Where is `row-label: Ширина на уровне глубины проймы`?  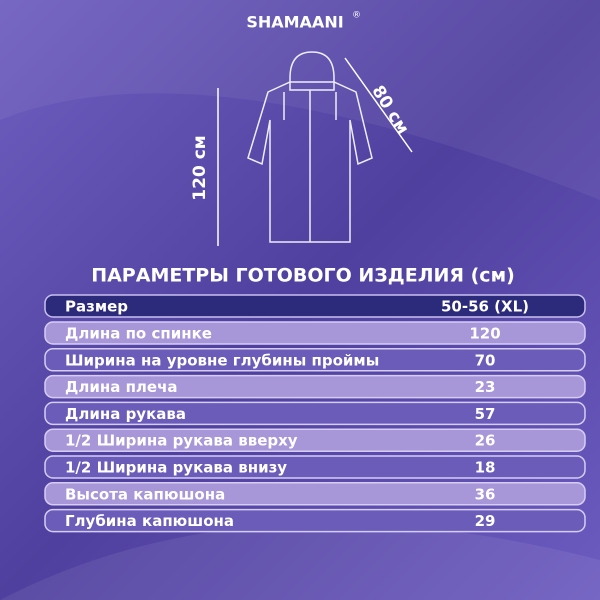 row-label: Ширина на уровне глубины проймы is located at coordinates (222, 360).